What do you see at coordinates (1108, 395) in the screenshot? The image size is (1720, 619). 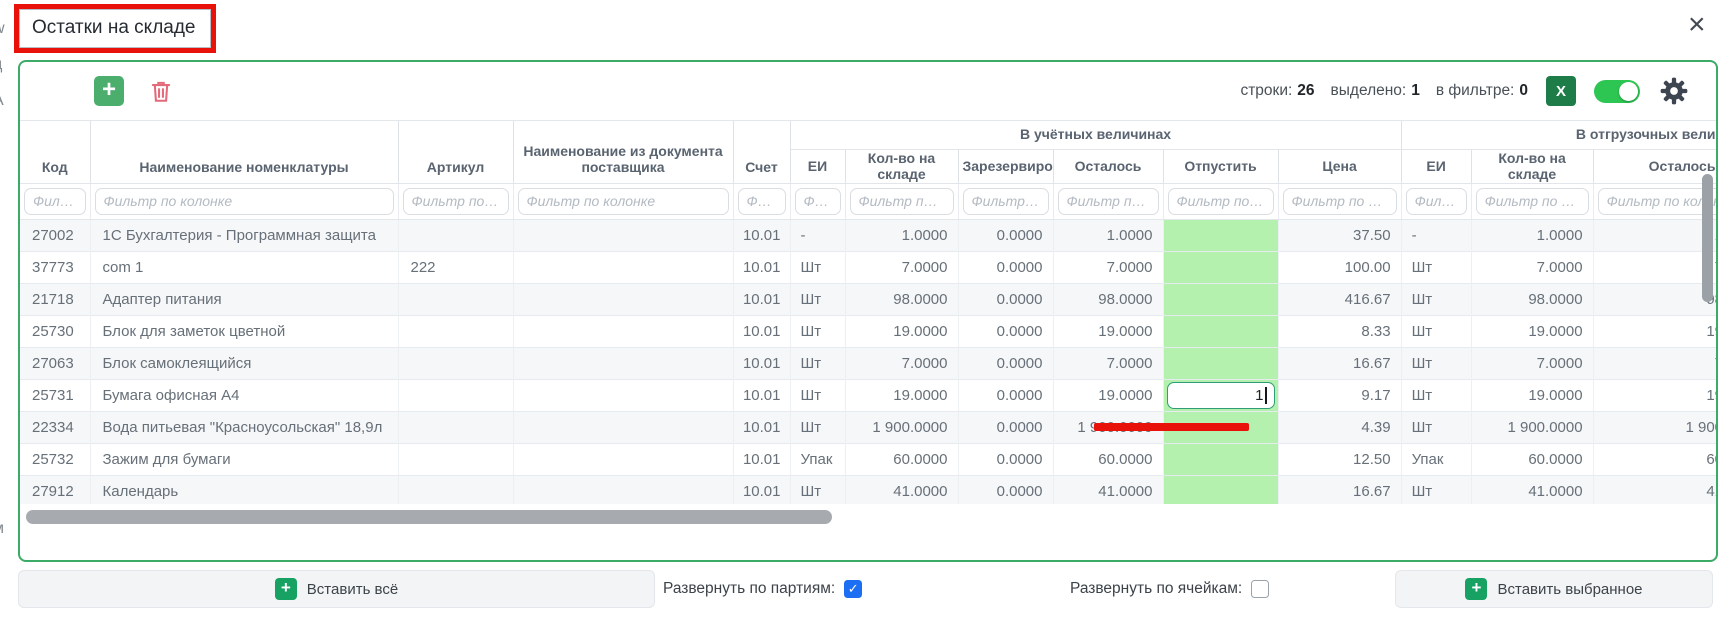 I see `cell-remaining: 19.0000` at bounding box center [1108, 395].